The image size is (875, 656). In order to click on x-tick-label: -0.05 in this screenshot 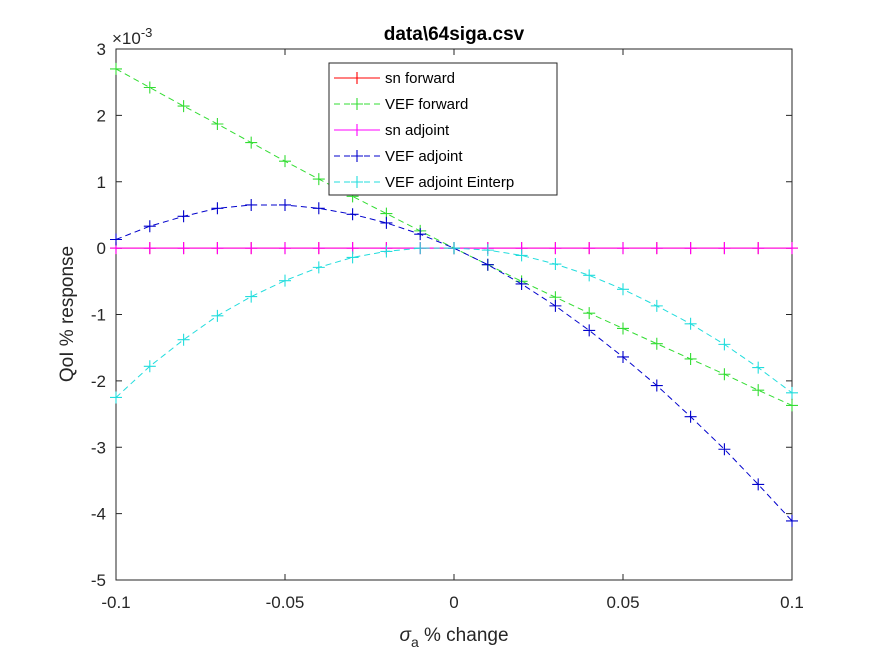, I will do `click(285, 602)`.